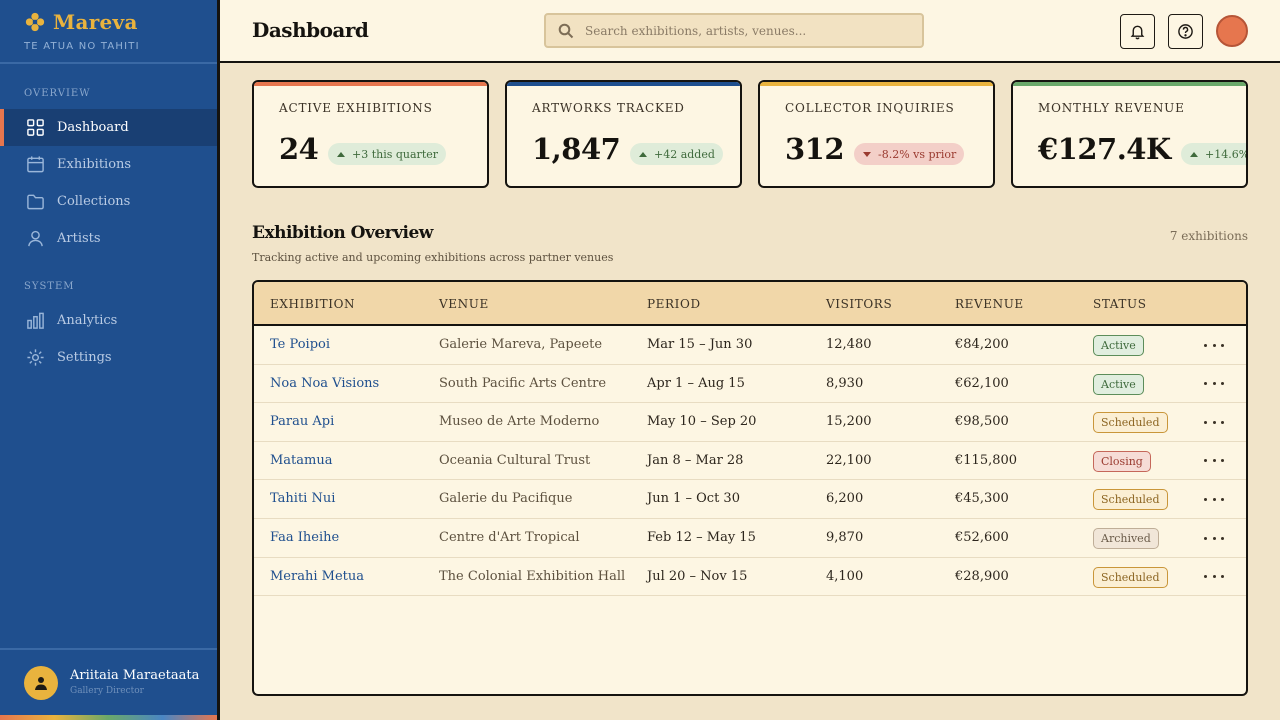 The image size is (1280, 720). Describe the element at coordinates (700, 344) in the screenshot. I see `period-cell: Mar 15 – Jun 30` at that location.